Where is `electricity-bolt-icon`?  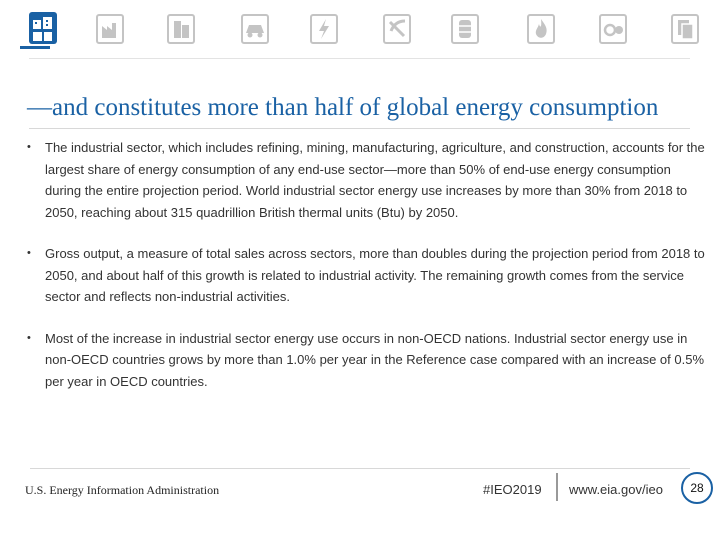 electricity-bolt-icon is located at coordinates (324, 28).